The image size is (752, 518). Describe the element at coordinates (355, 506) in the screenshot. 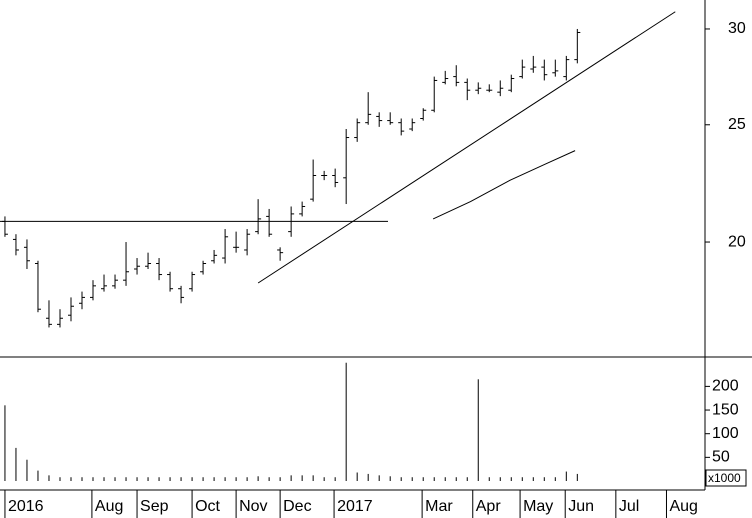

I see `x-tick-label: 2017` at that location.